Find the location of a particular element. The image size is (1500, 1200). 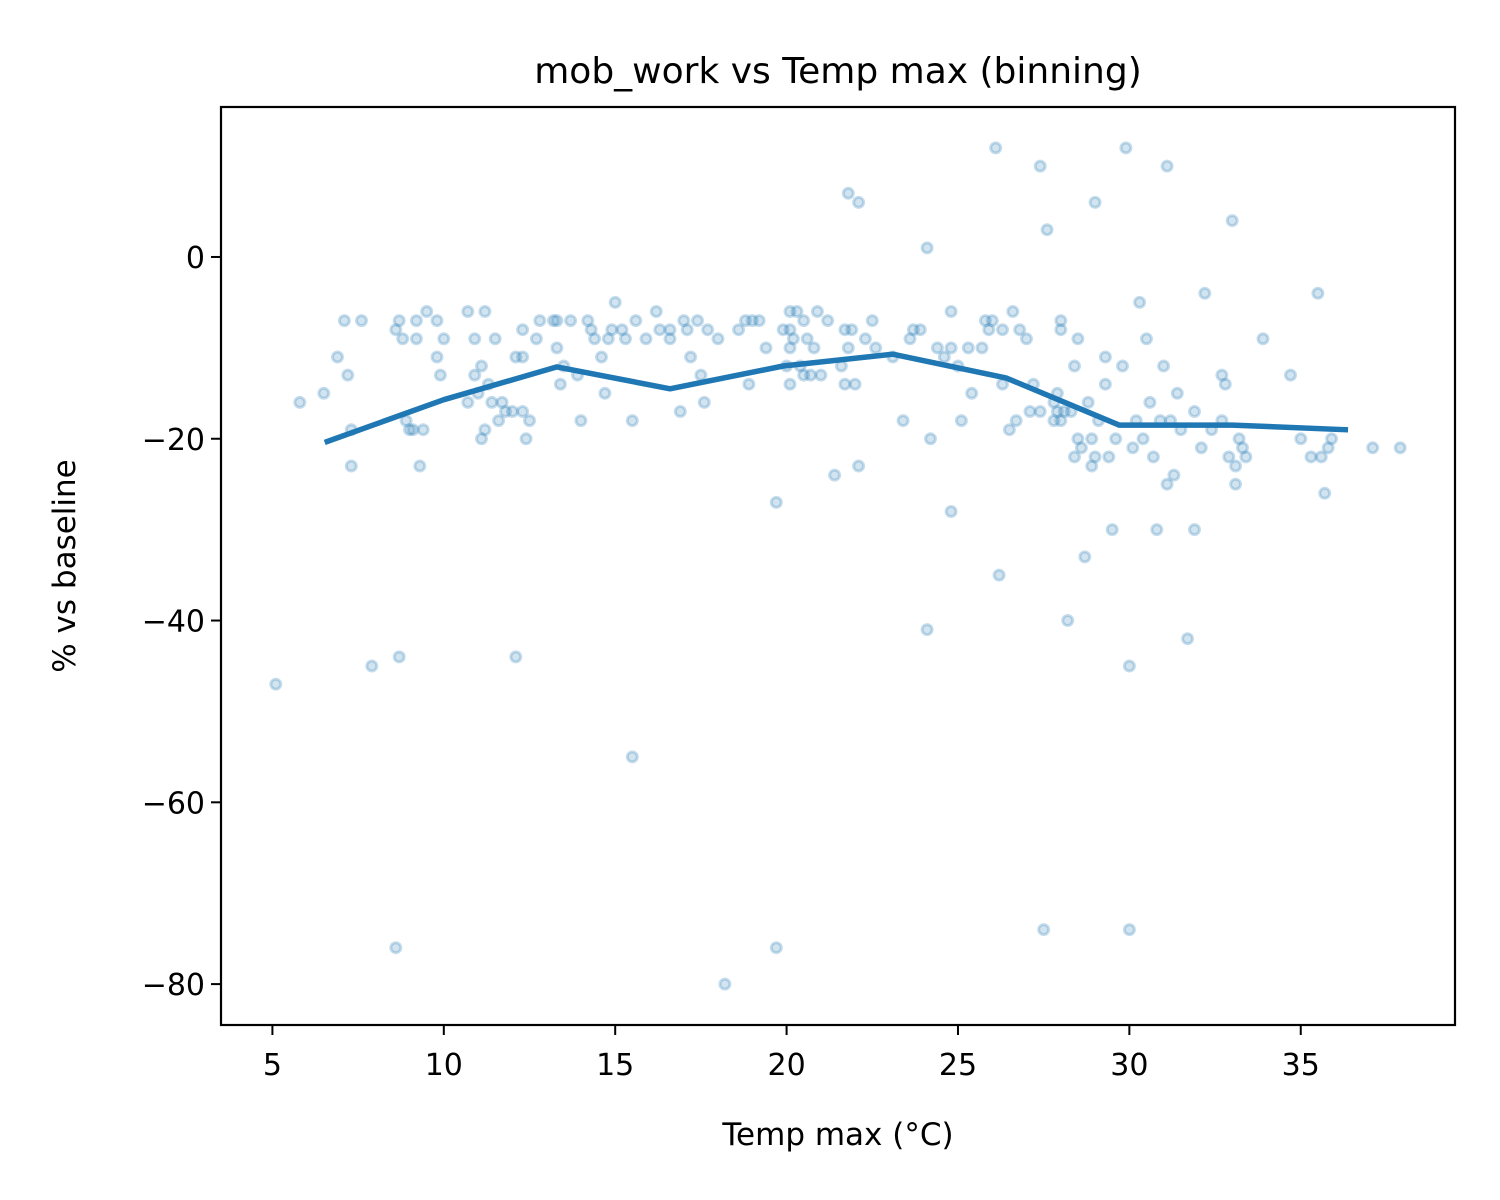

y-tick-label: −80 is located at coordinates (173, 985).